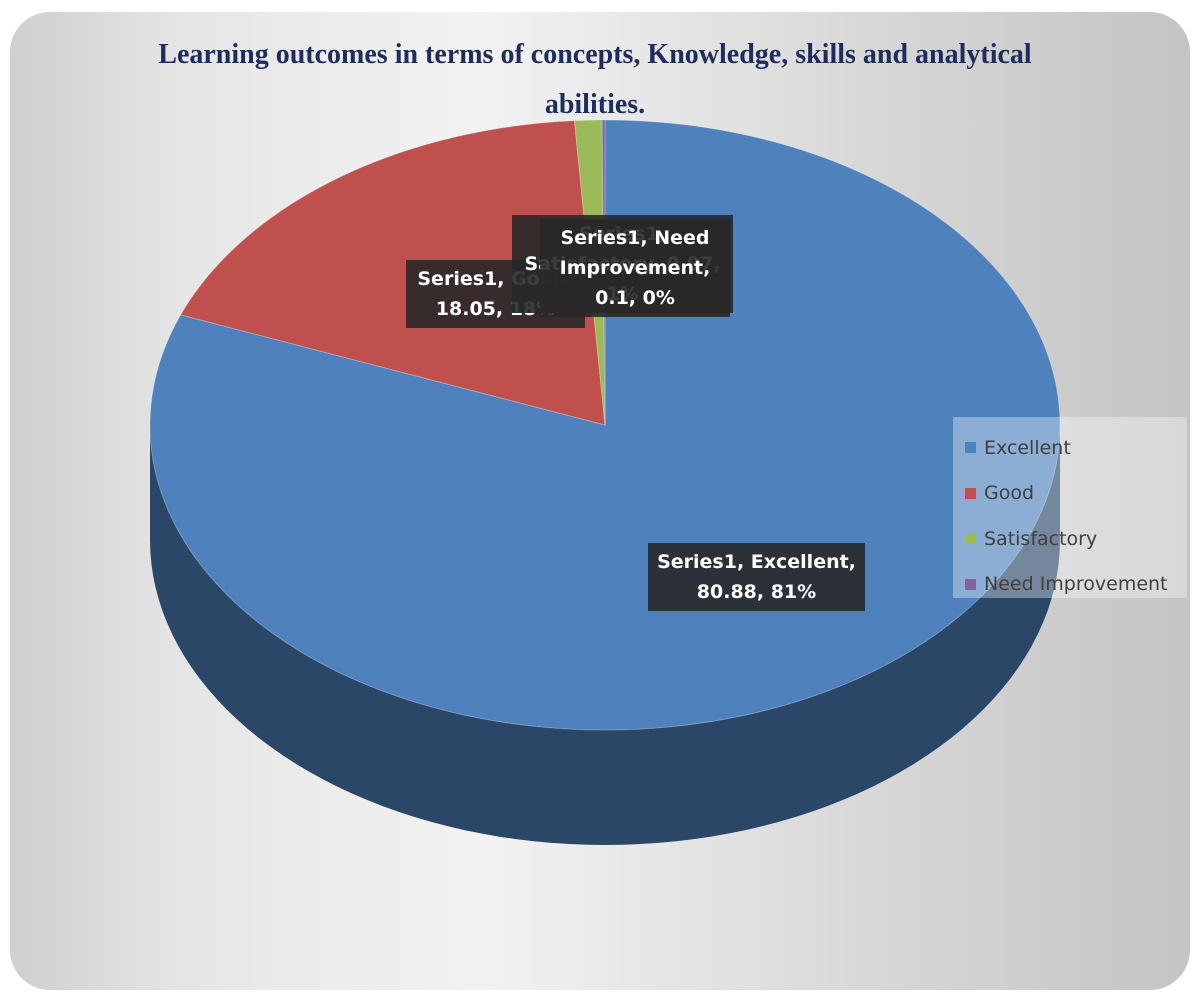 Image resolution: width=1195 pixels, height=994 pixels. I want to click on legend-label: Satisfactory, so click(1041, 538).